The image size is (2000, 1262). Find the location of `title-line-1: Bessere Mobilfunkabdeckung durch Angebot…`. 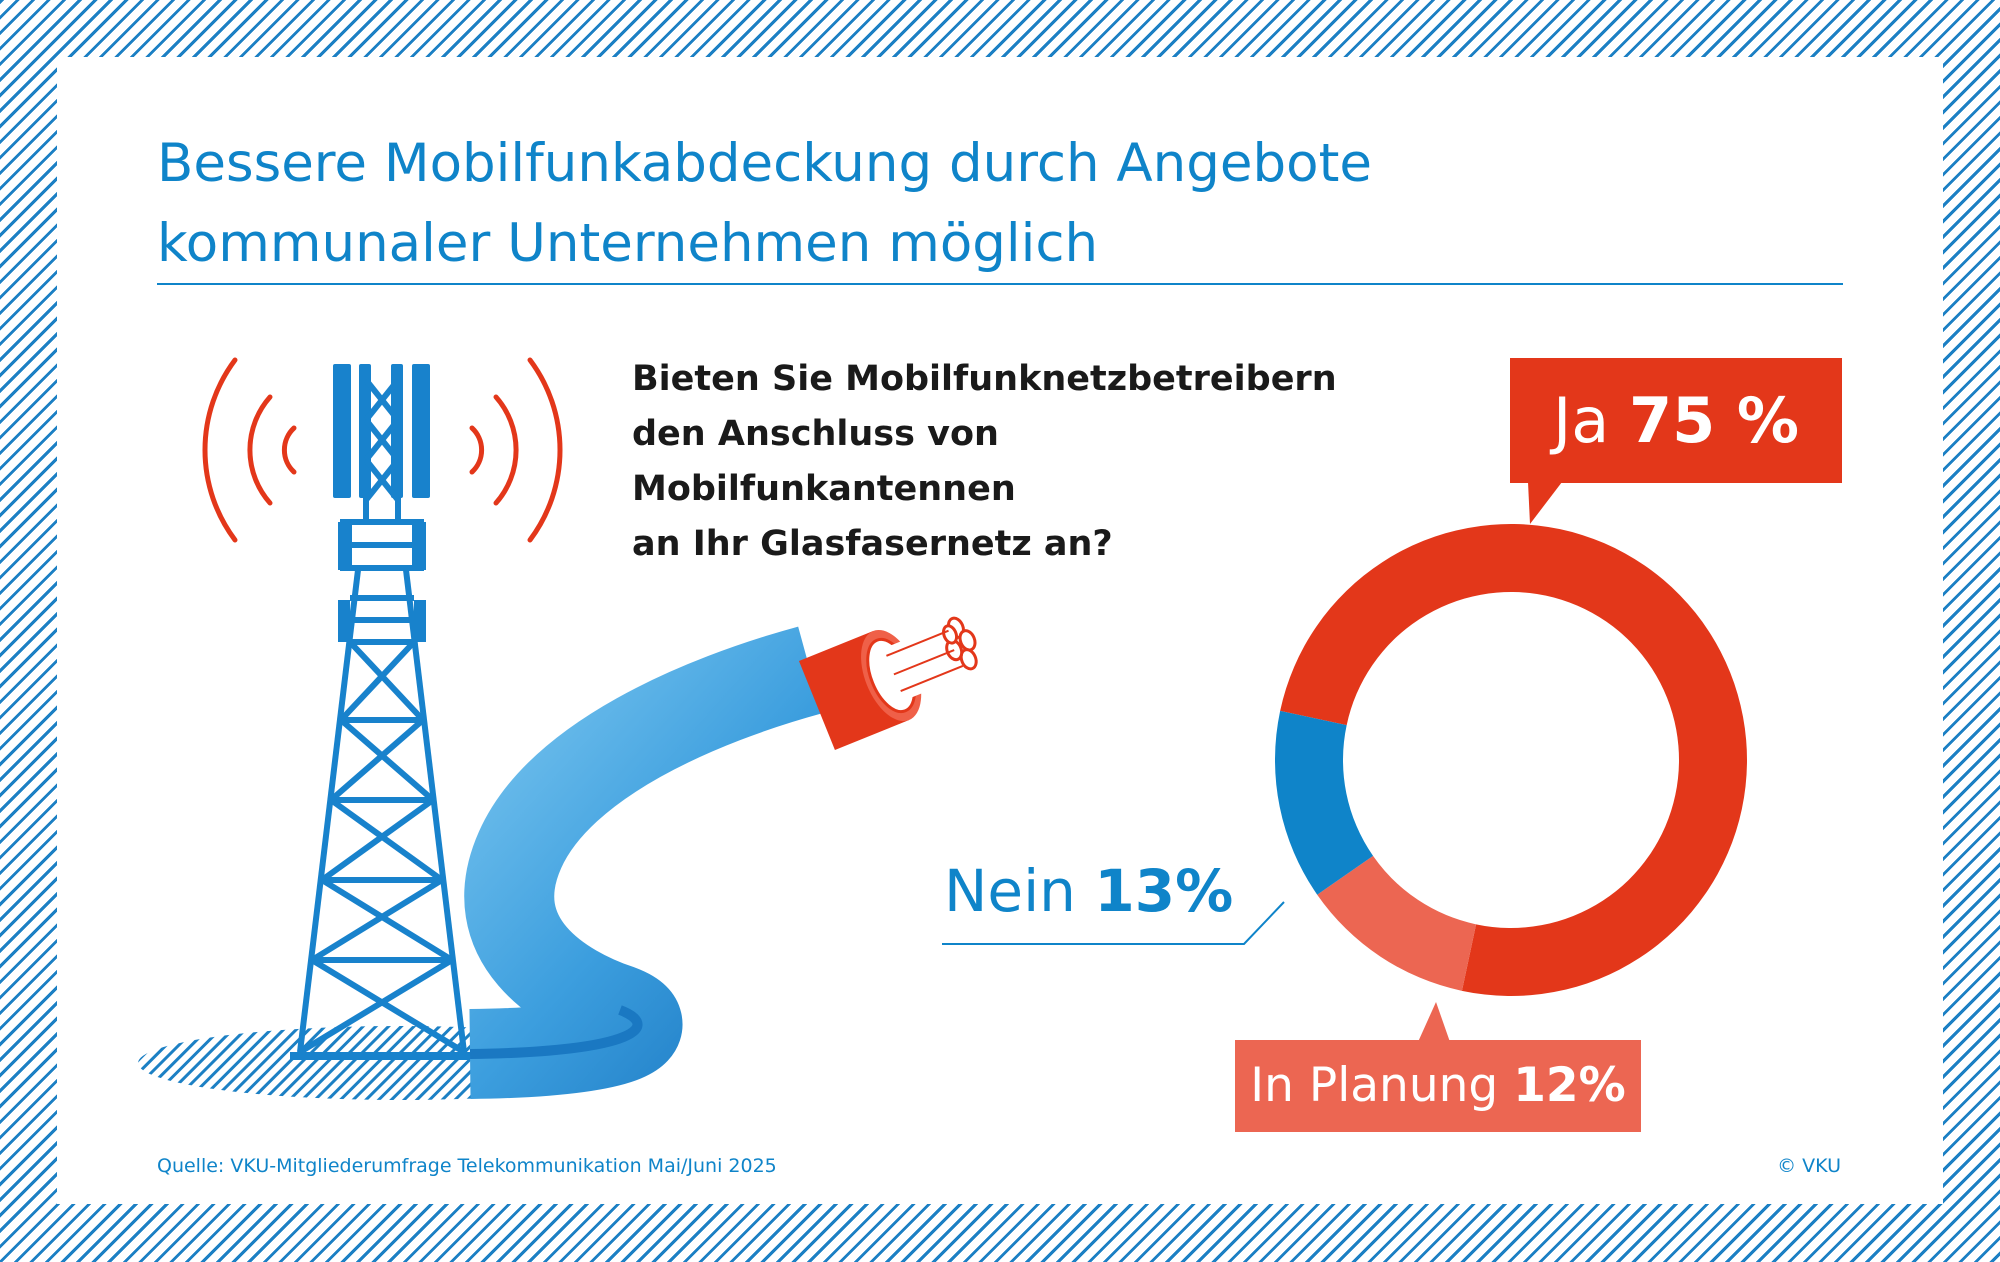

title-line-1: Bessere Mobilfunkabdeckung durch Angebot… is located at coordinates (764, 163).